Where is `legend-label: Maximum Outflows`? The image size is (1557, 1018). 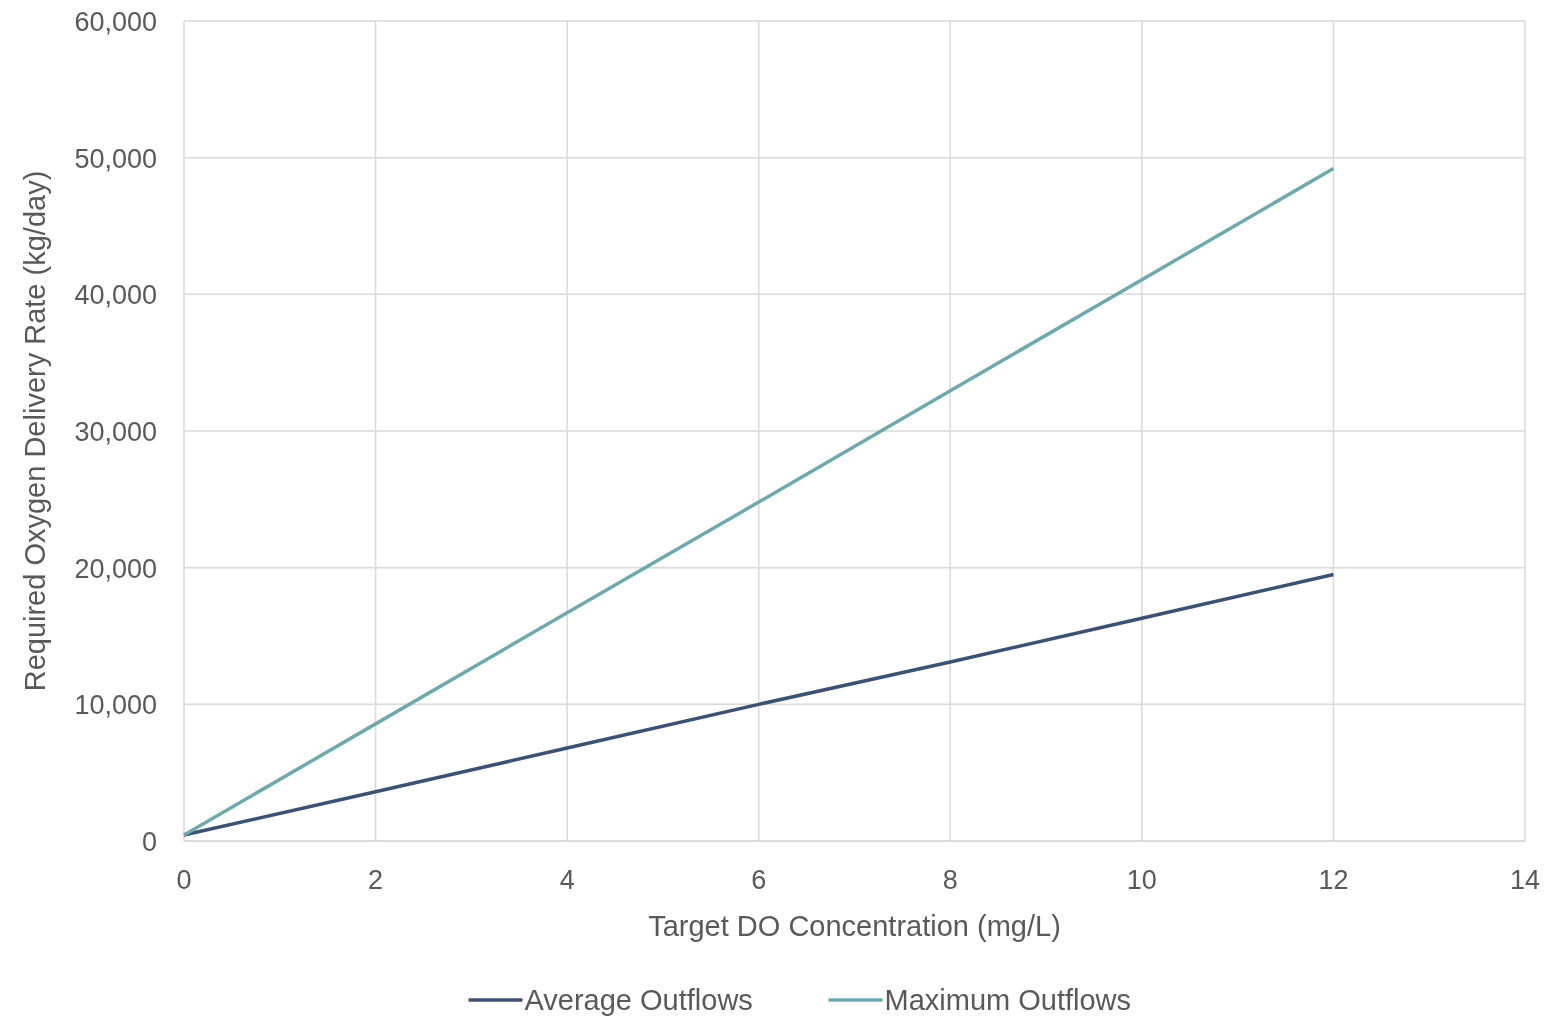
legend-label: Maximum Outflows is located at coordinates (1008, 1000).